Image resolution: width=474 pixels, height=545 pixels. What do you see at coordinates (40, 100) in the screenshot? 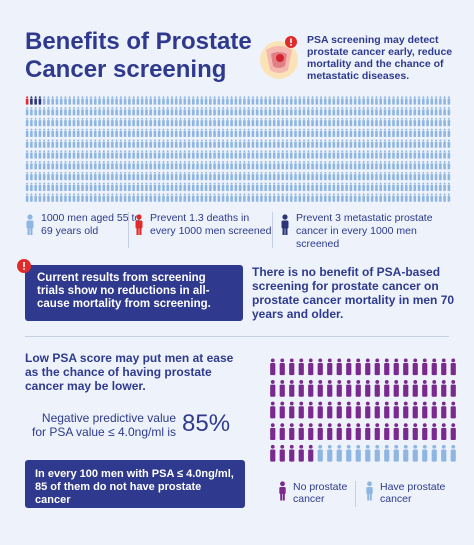
I see `person-dark-icon` at bounding box center [40, 100].